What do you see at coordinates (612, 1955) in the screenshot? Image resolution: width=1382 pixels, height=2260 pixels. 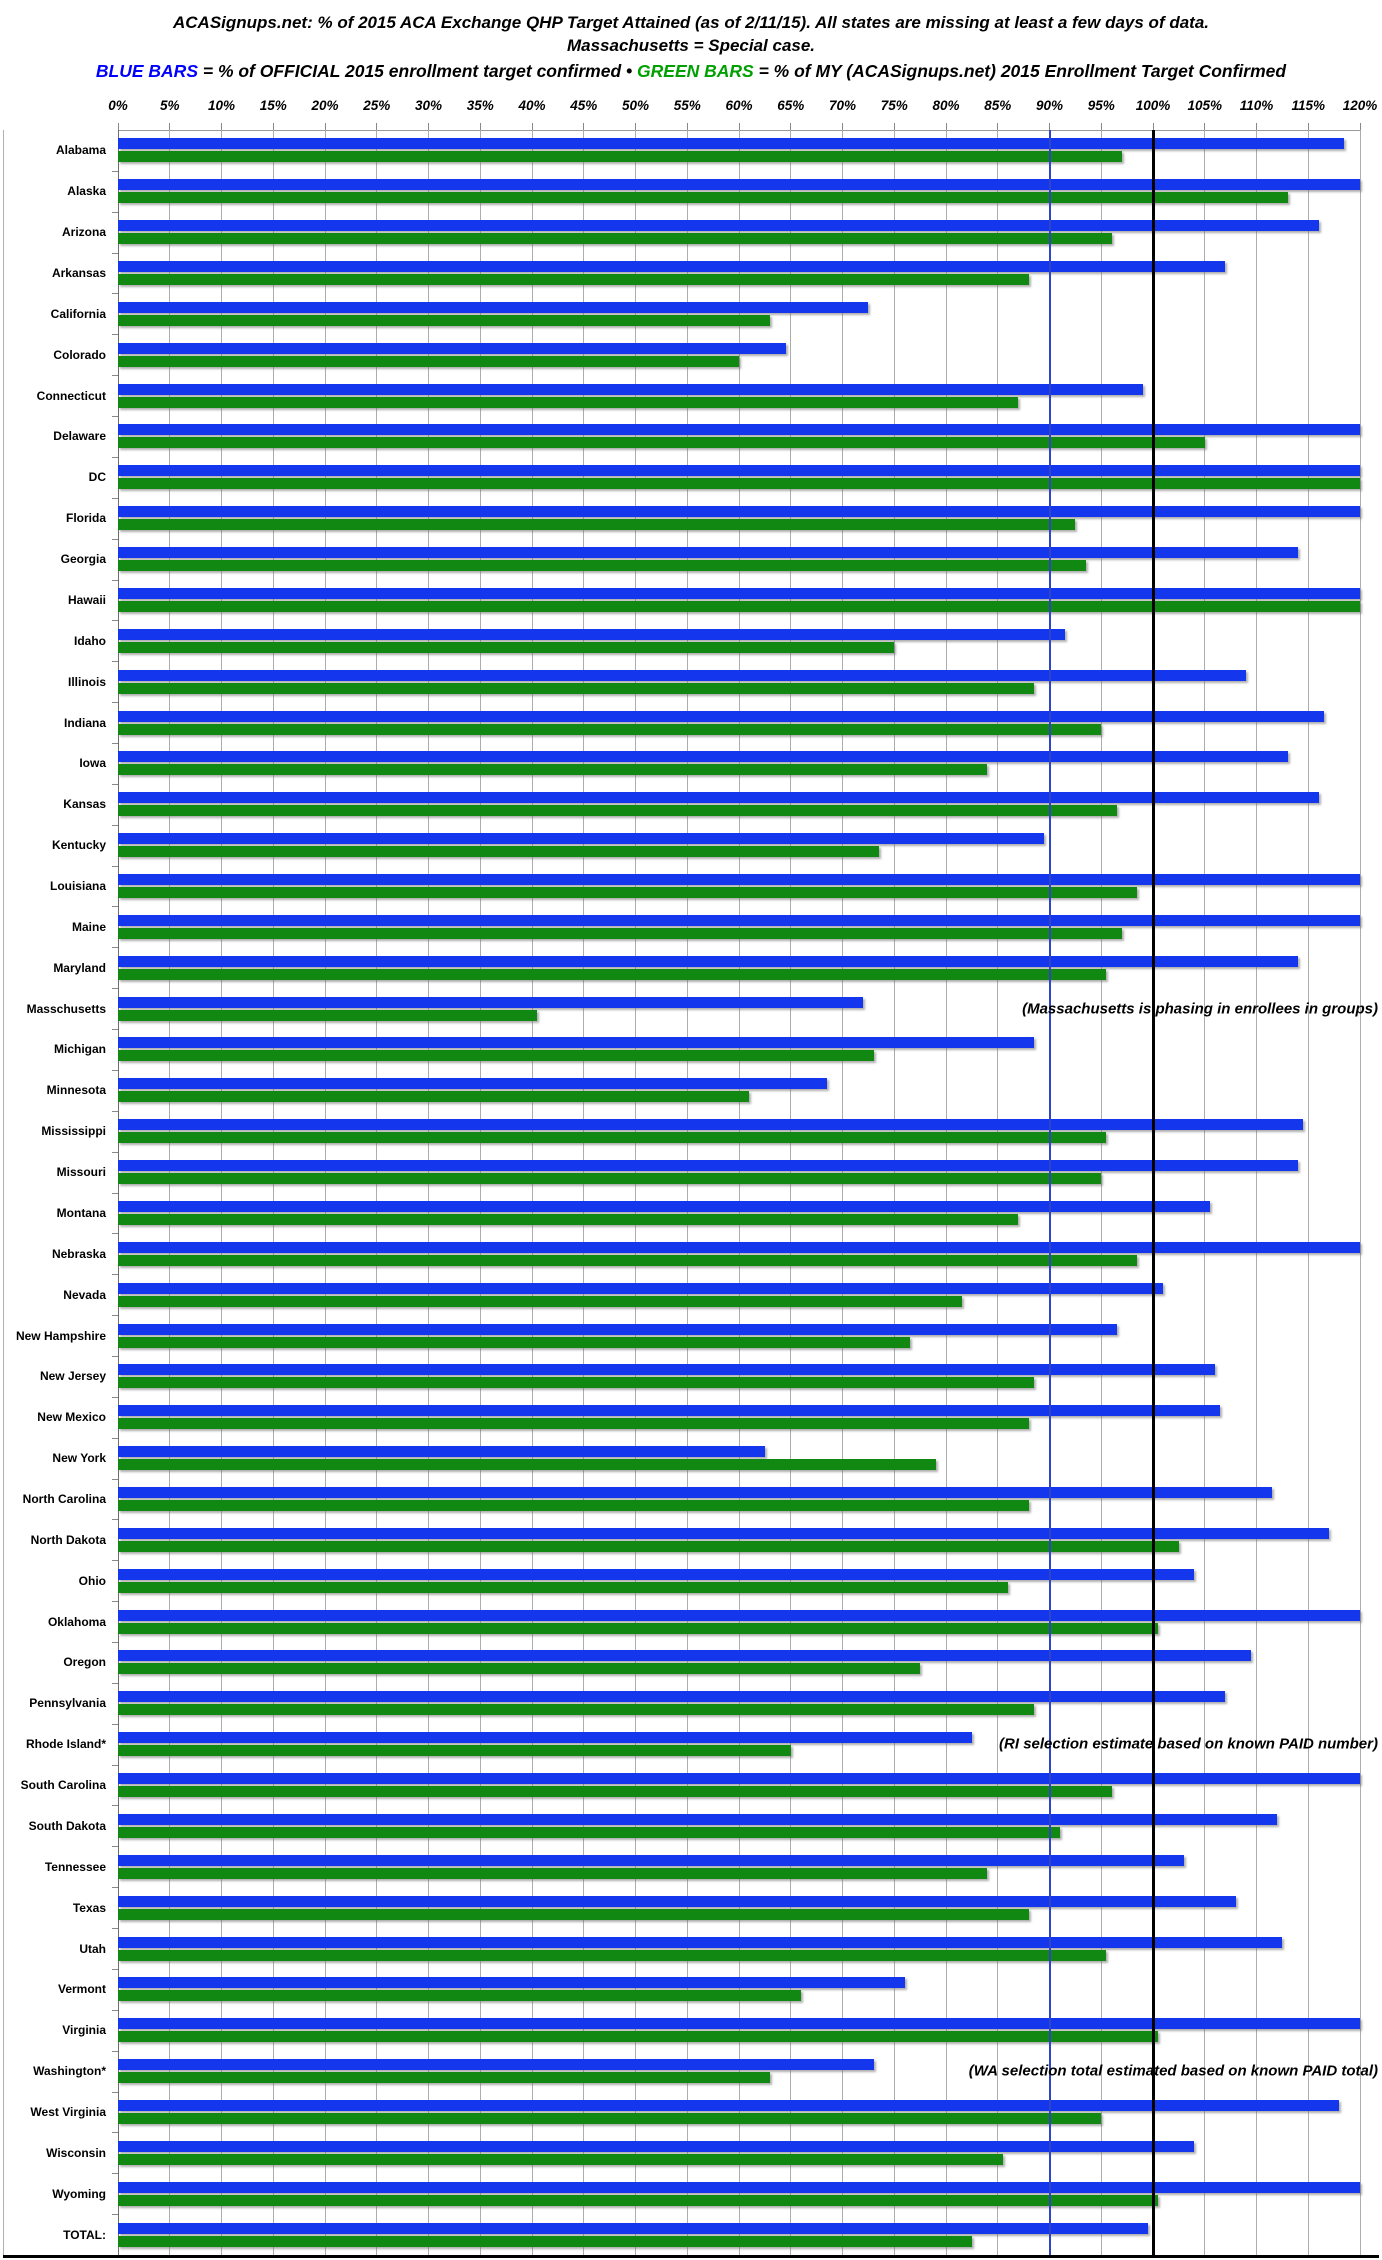 I see `bar-green-utah` at bounding box center [612, 1955].